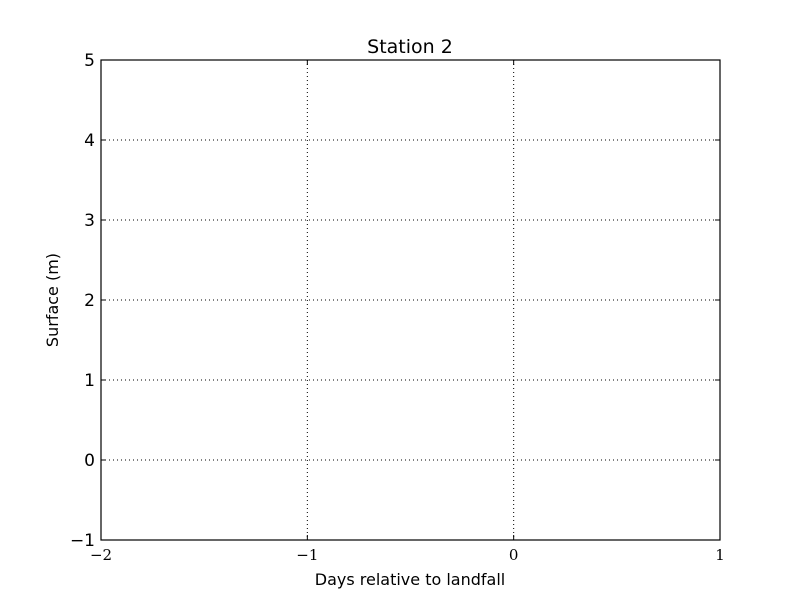 The height and width of the screenshot is (600, 800). I want to click on x-tick-label: −2, so click(101, 555).